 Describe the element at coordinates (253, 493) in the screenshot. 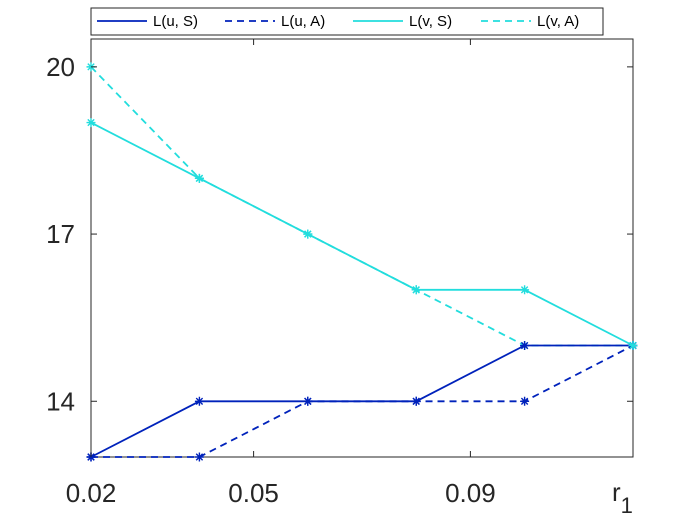

I see `x-tick-label: 0.05` at that location.